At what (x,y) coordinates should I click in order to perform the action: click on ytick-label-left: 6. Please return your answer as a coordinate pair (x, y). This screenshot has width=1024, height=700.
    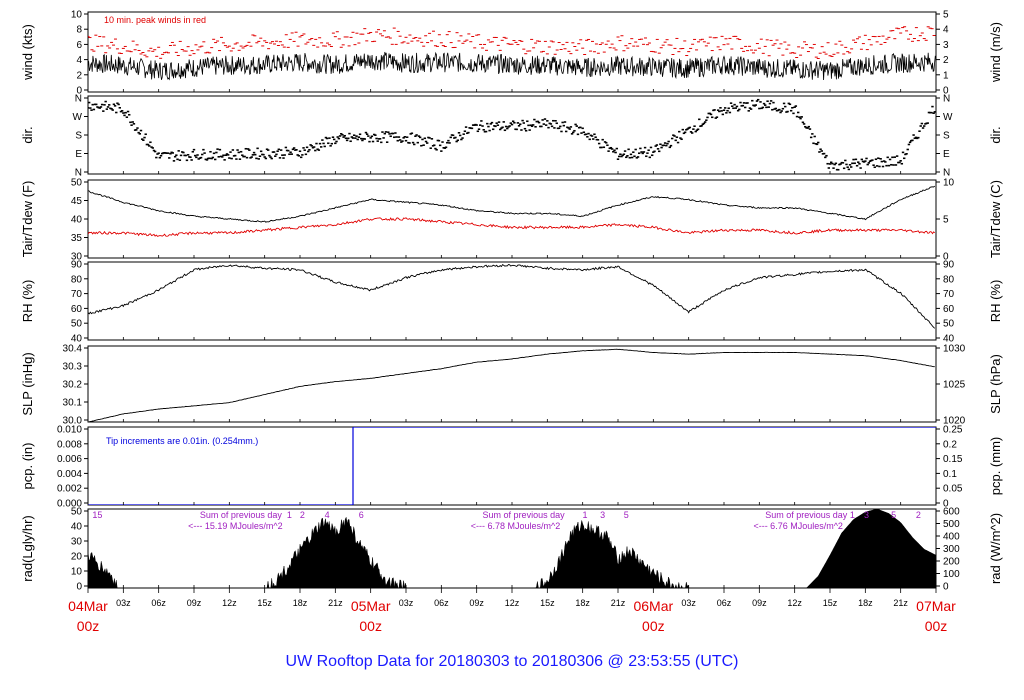
    Looking at the image, I should click on (79, 45).